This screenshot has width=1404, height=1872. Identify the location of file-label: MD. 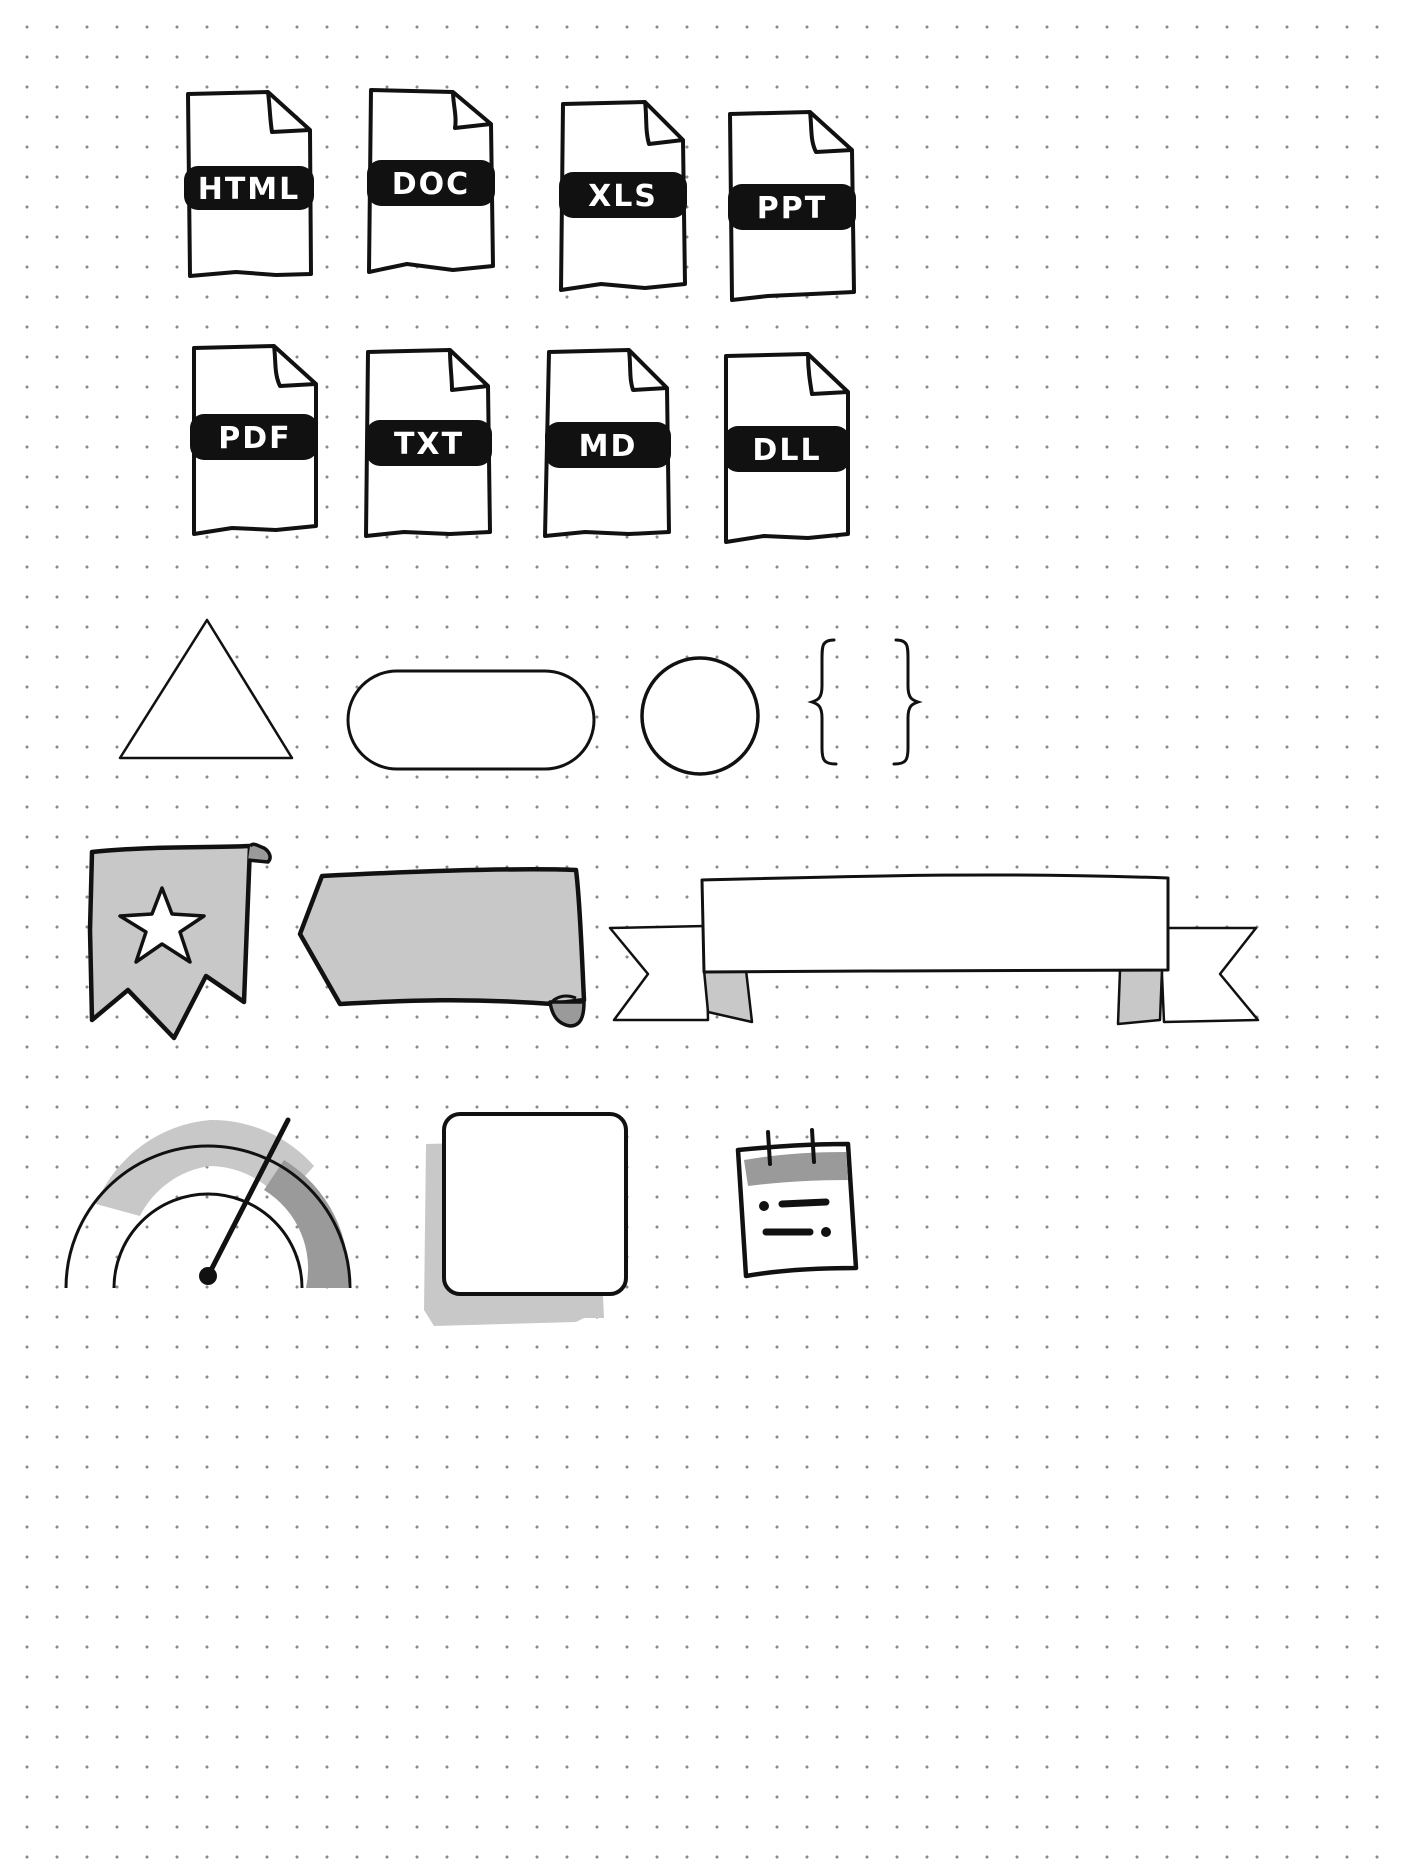
(608, 446).